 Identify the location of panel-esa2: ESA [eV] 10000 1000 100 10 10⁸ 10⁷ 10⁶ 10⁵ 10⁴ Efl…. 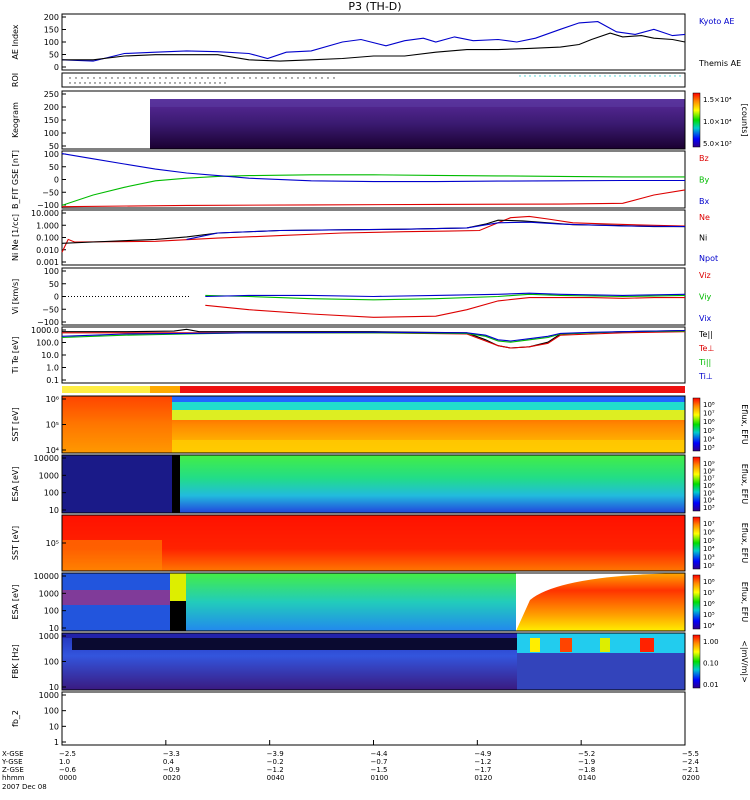
(380, 602).